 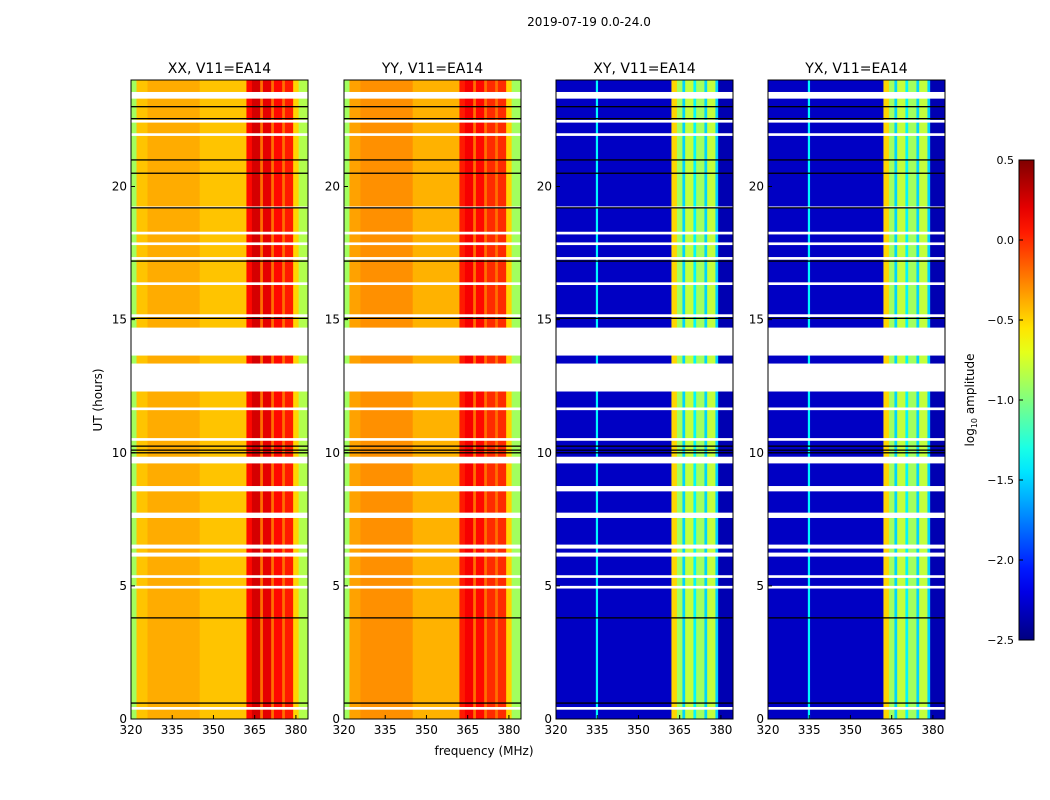 What do you see at coordinates (548, 586) in the screenshot?
I see `y-tick-label: 5` at bounding box center [548, 586].